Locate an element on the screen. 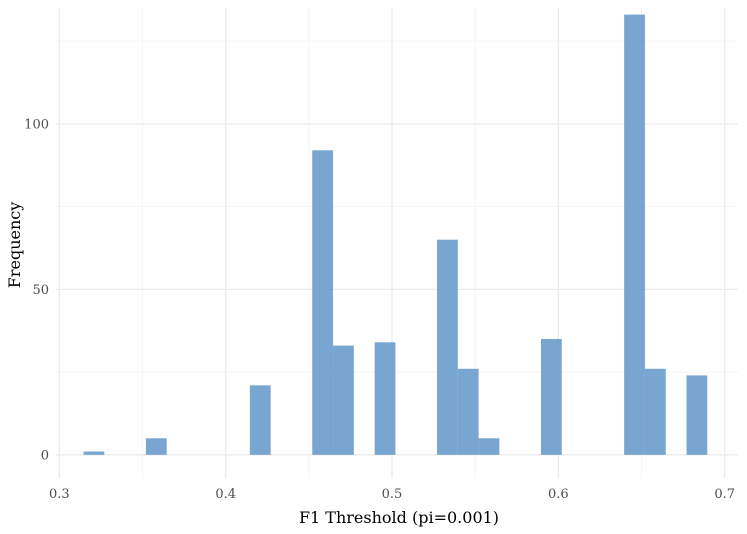 This screenshot has width=747, height=534. x-tick-label: 0.5 is located at coordinates (392, 494).